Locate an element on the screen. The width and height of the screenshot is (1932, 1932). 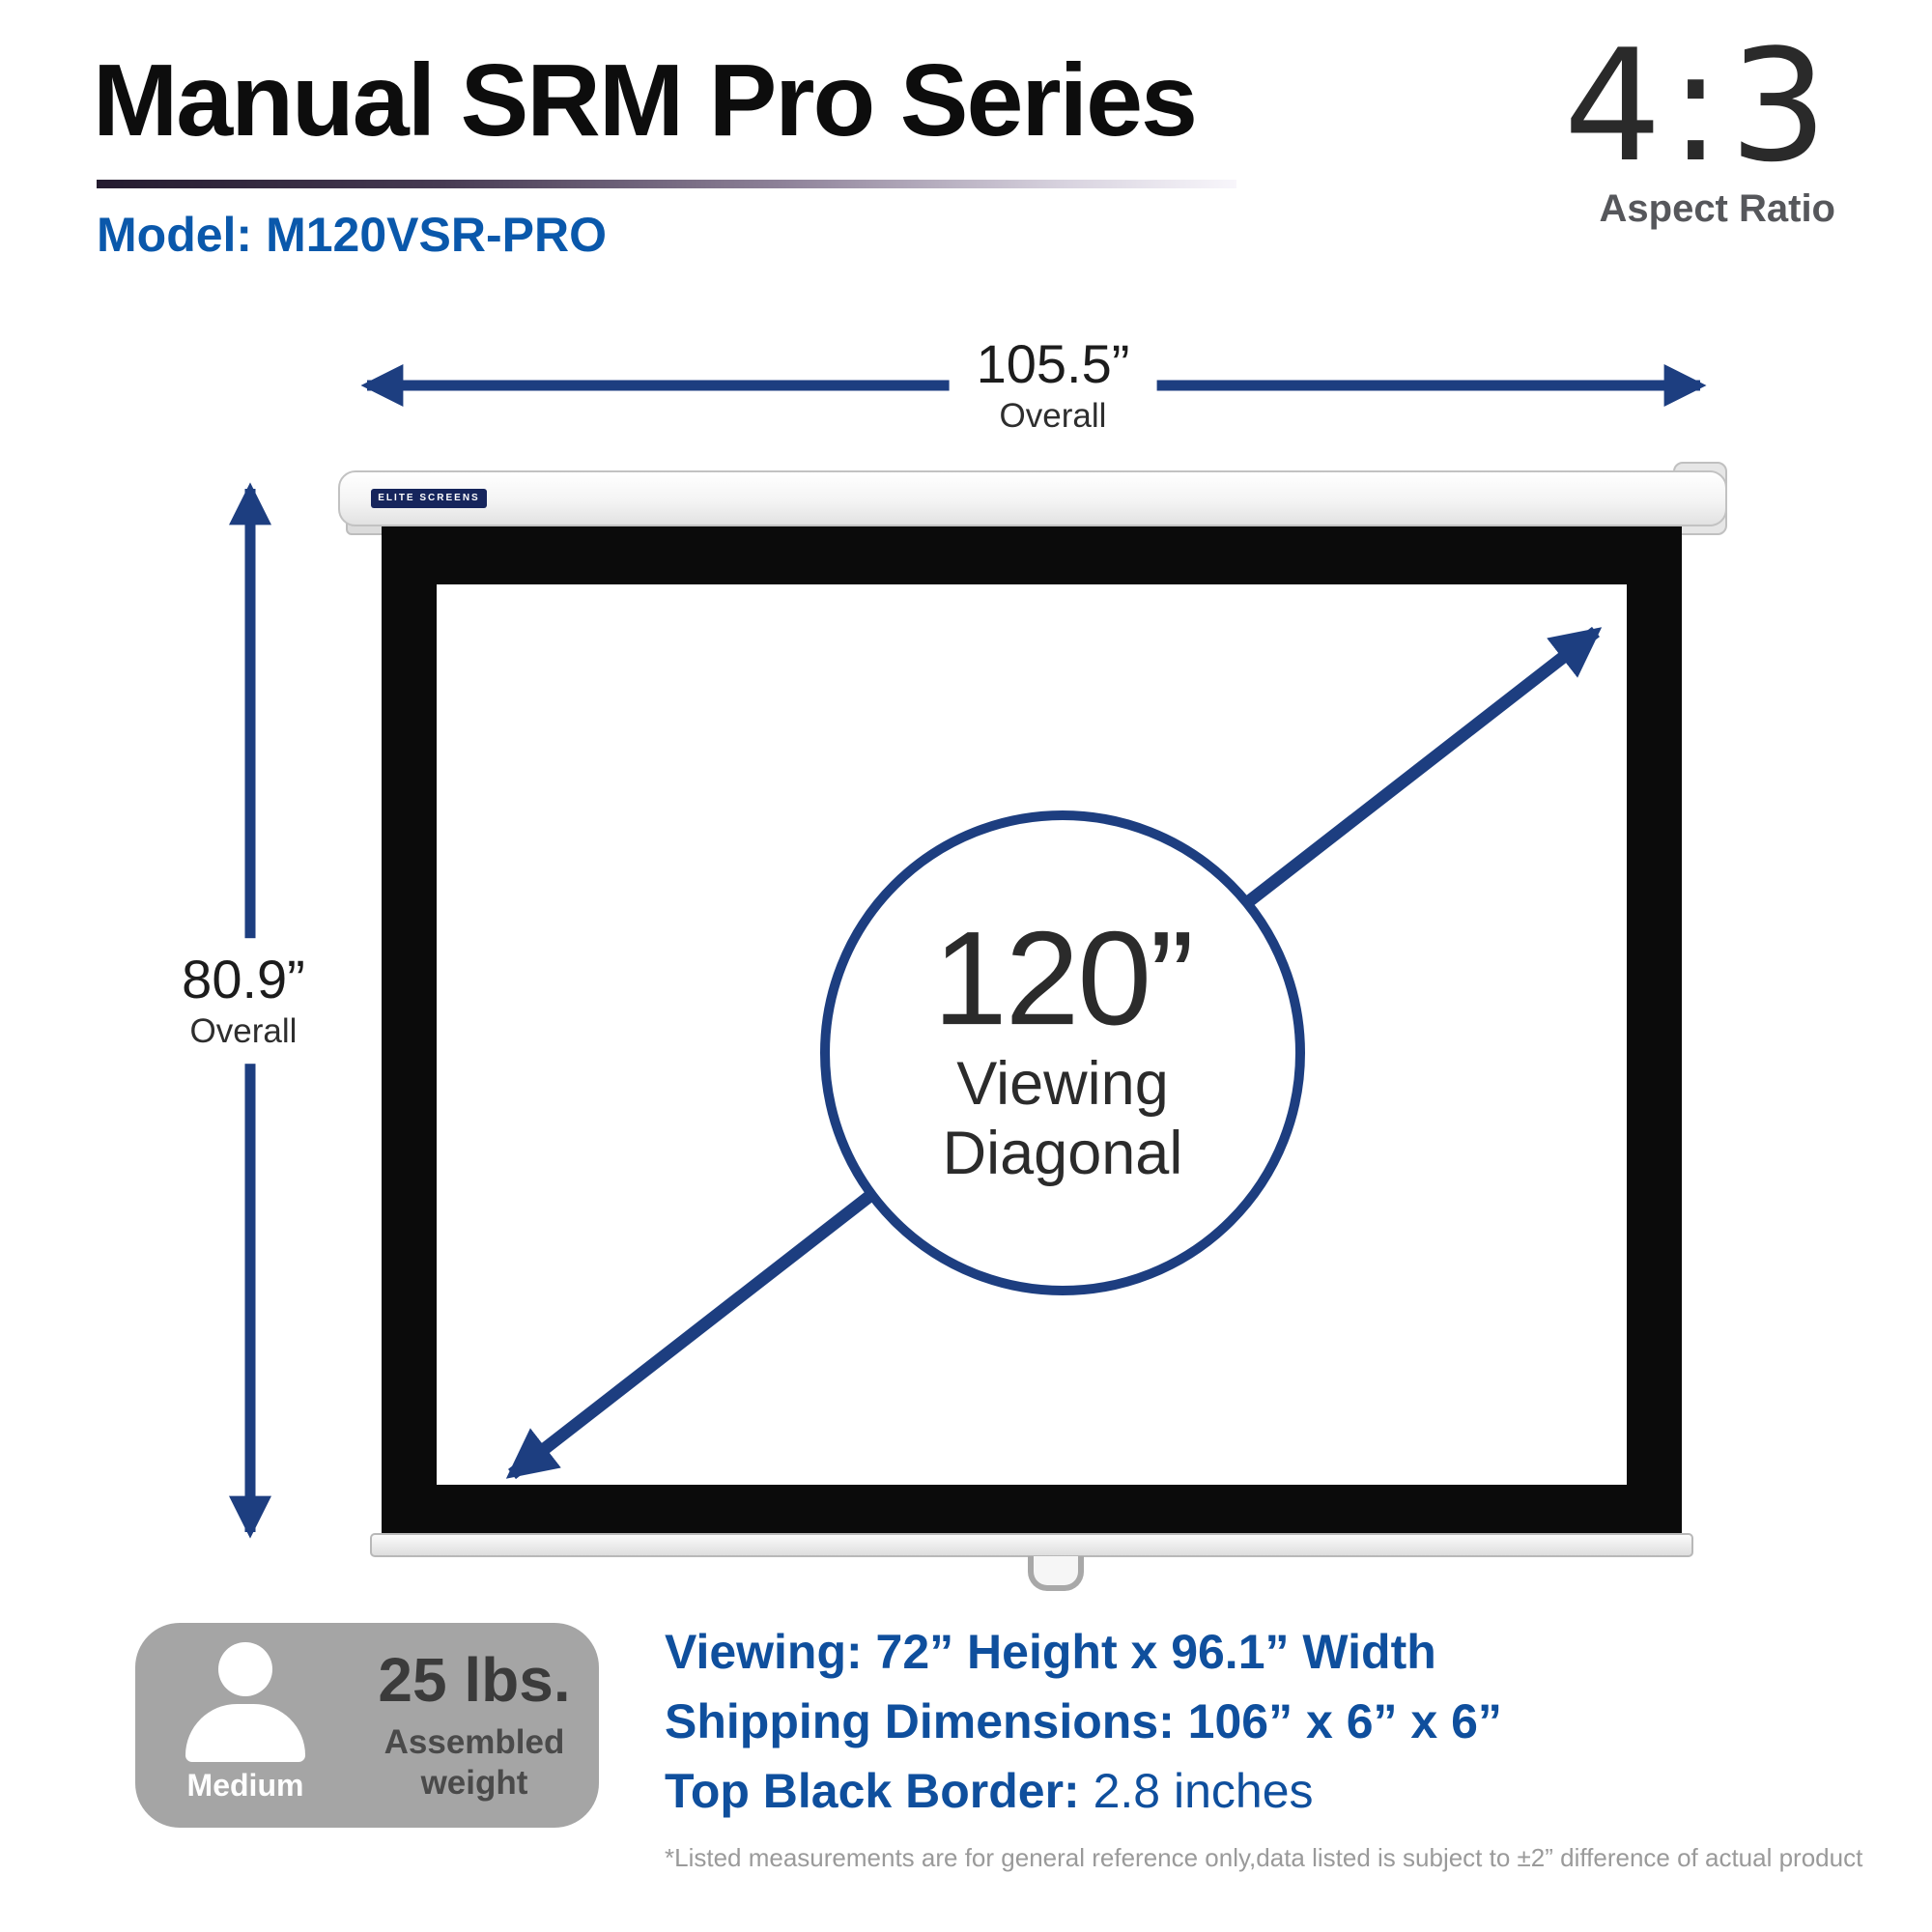
shipping-dimensions: Shipping Dimensions: 106” x 6” x 6” is located at coordinates (1083, 1721).